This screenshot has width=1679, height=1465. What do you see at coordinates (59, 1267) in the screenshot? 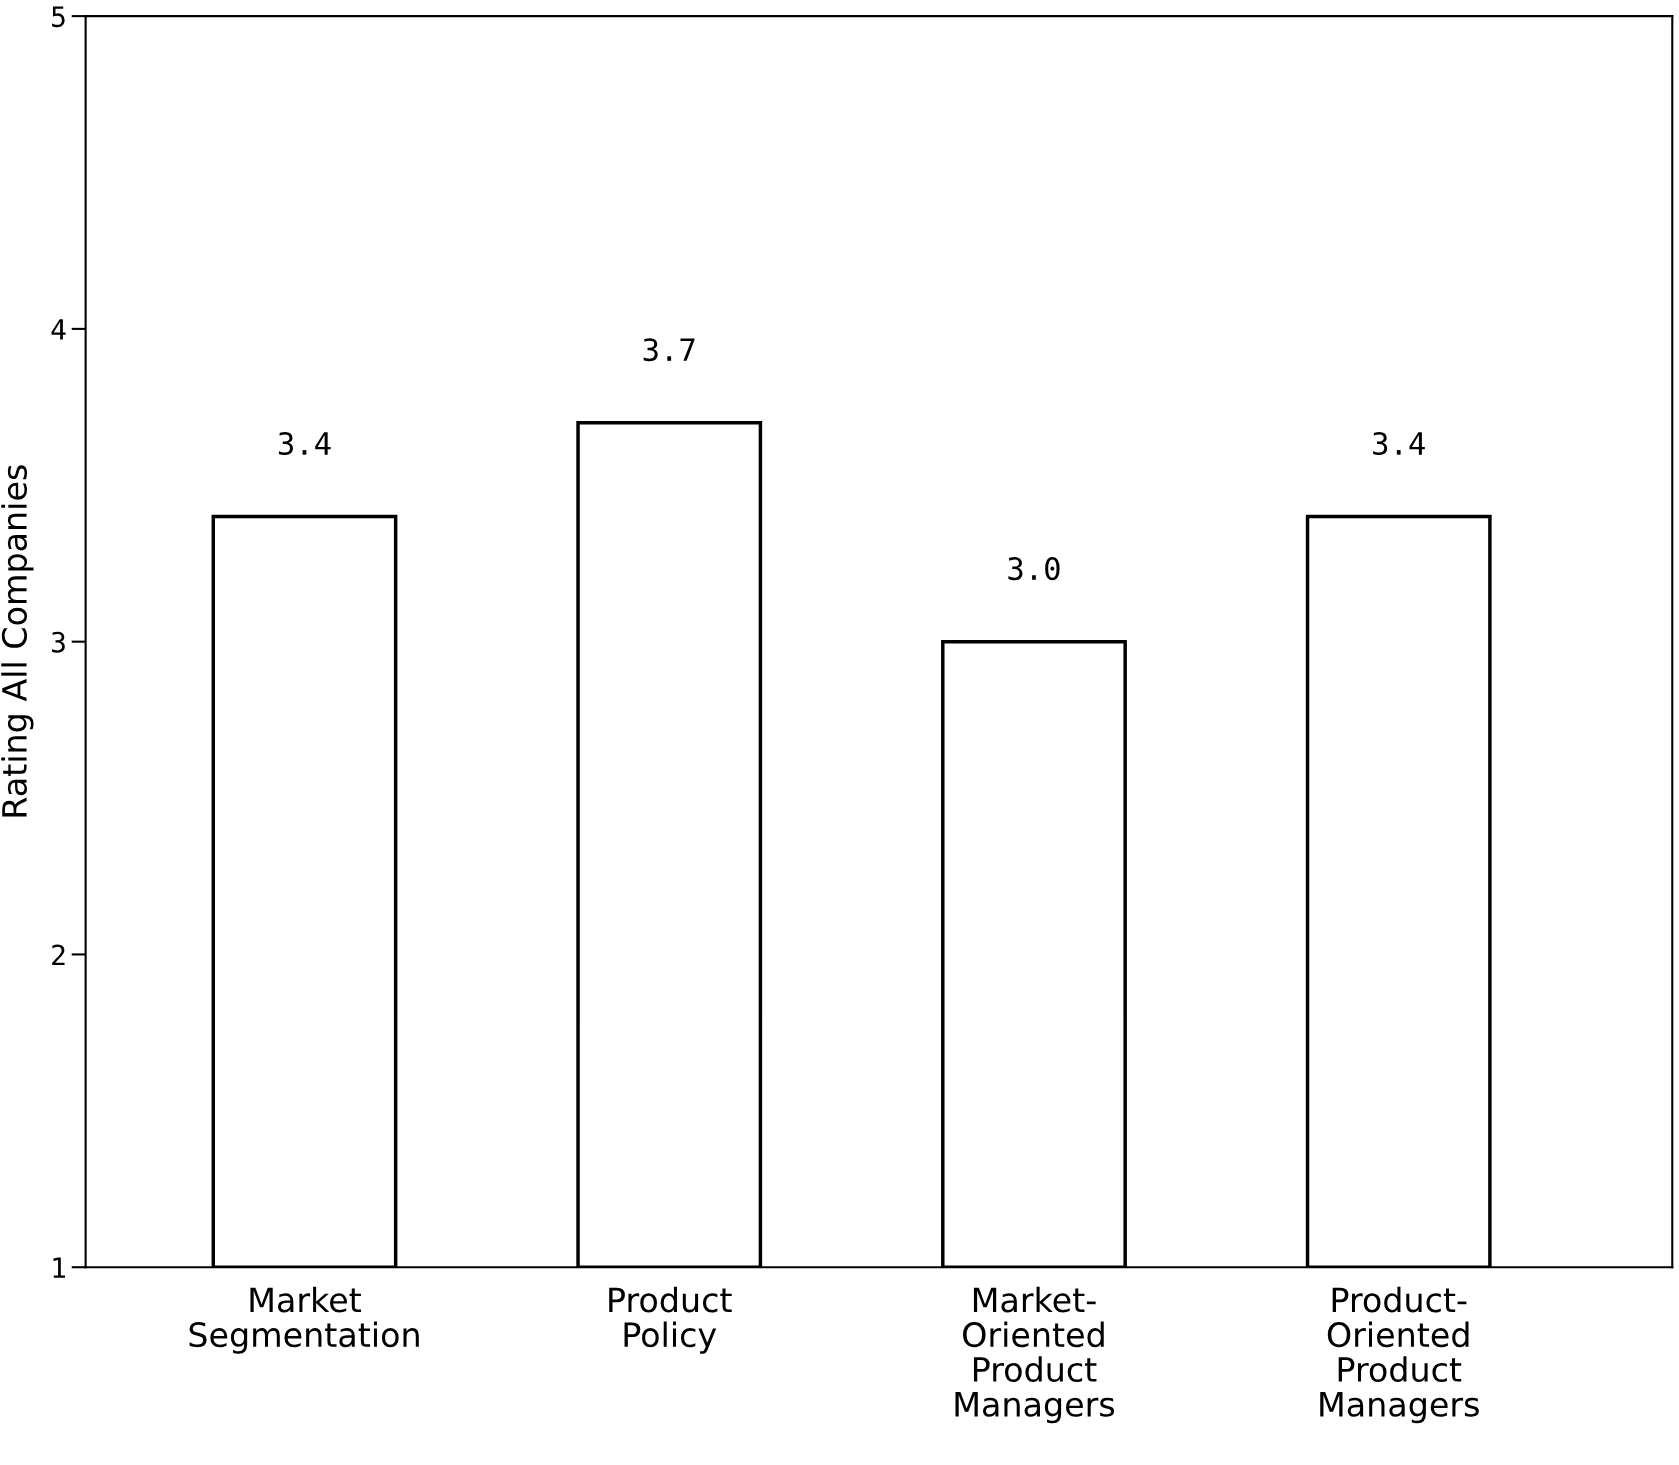
I see `y-tick-label: 1` at bounding box center [59, 1267].